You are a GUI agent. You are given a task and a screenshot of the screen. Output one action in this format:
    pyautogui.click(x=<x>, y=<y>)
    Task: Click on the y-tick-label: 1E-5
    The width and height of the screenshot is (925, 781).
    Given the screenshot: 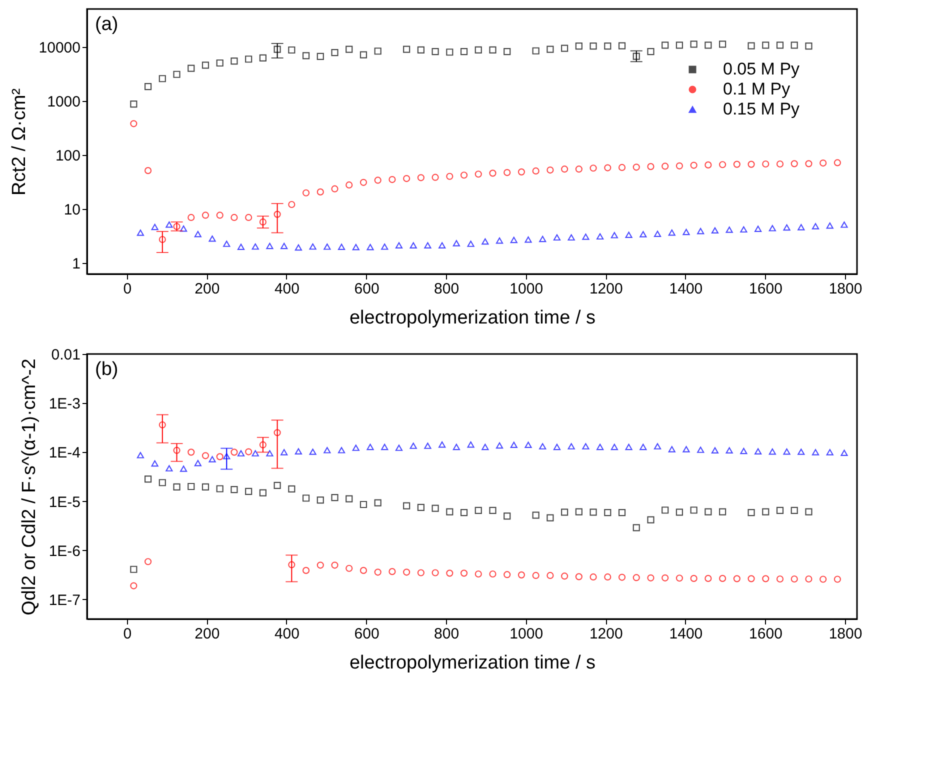 What is the action you would take?
    pyautogui.click(x=64, y=502)
    